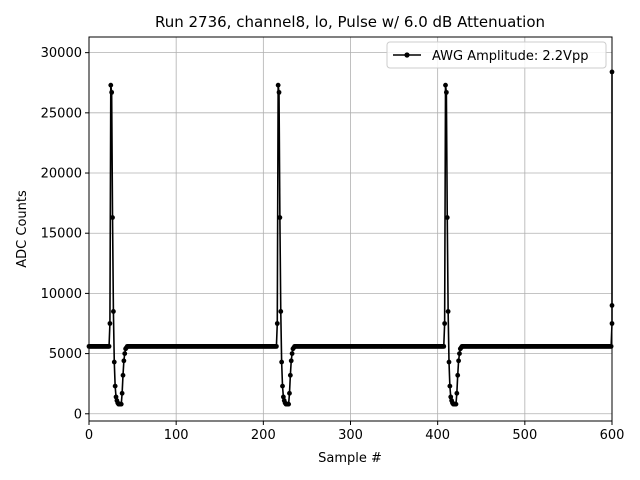  Describe the element at coordinates (78, 414) in the screenshot. I see `y-tick-label: 0` at that location.